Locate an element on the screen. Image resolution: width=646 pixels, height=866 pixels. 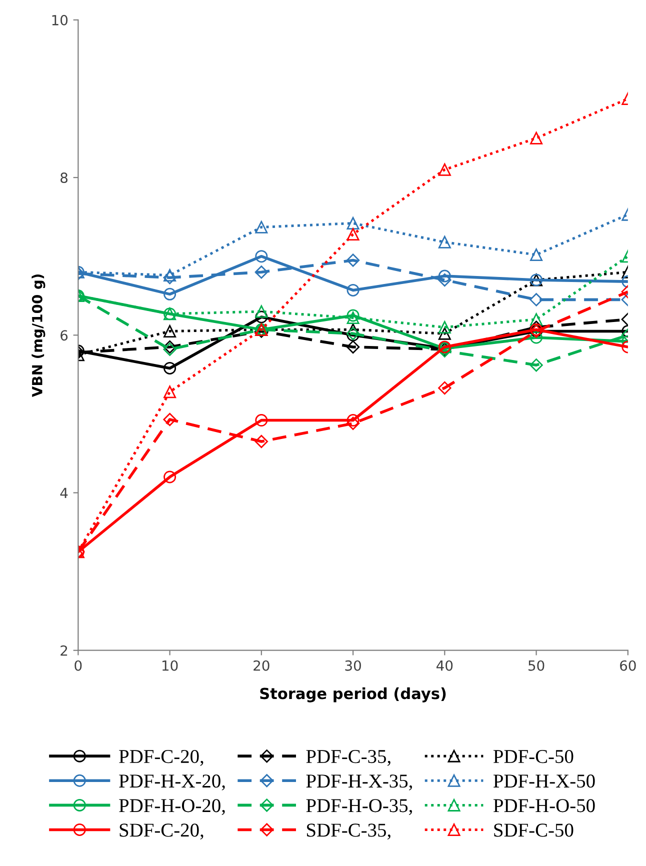
legend-label: PDF-H-X-50 is located at coordinates (544, 781).